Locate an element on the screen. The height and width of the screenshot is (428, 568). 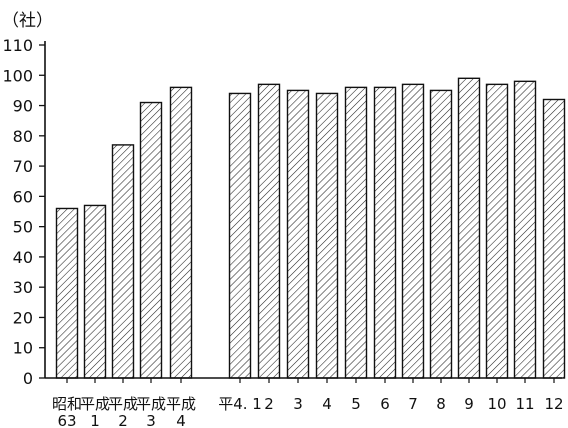
y-tick-label: 30 is located at coordinates (23, 287).